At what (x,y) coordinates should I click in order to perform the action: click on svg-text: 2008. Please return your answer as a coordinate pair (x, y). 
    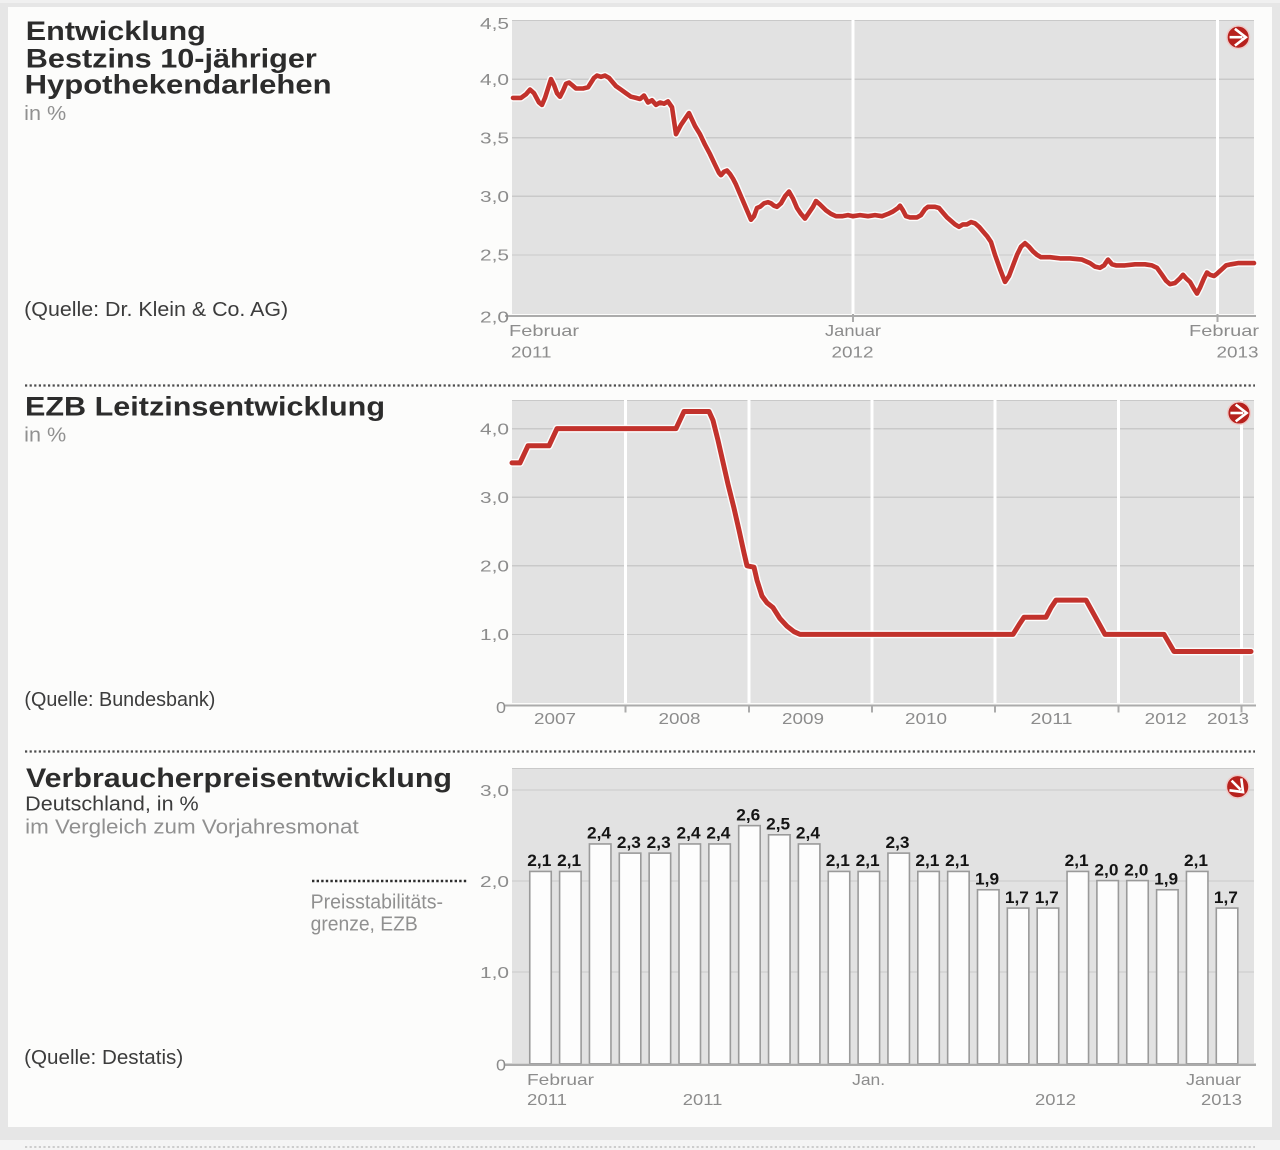
    Looking at the image, I should click on (680, 719).